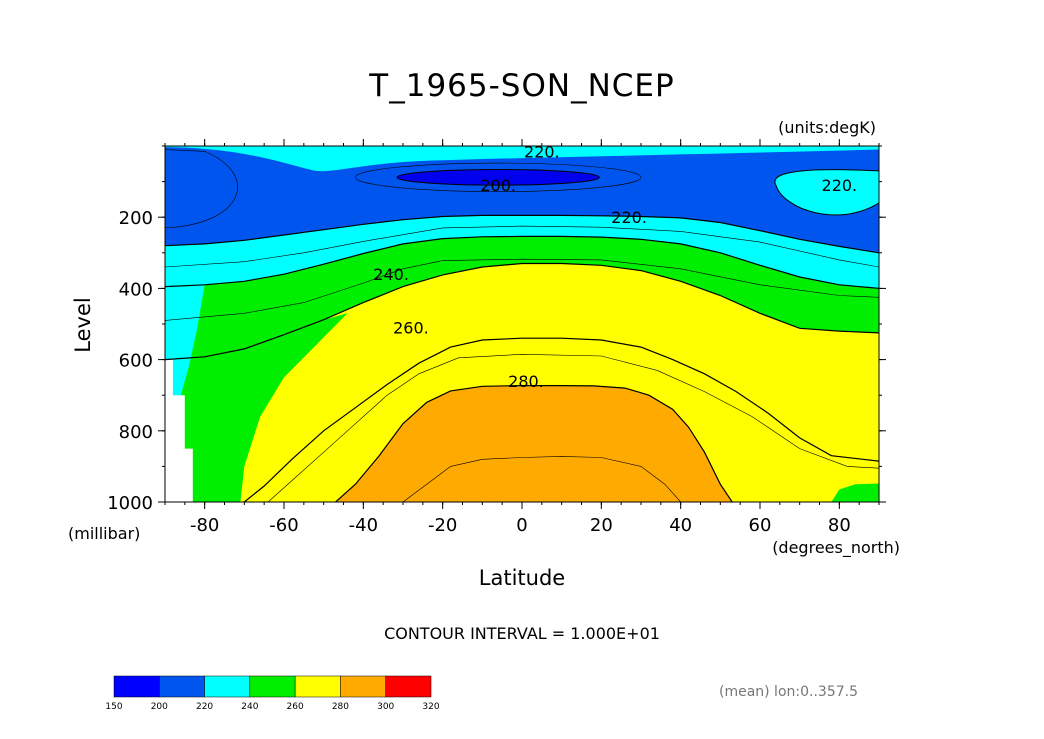  Describe the element at coordinates (83, 324) in the screenshot. I see `y-axis-title: Level` at that location.